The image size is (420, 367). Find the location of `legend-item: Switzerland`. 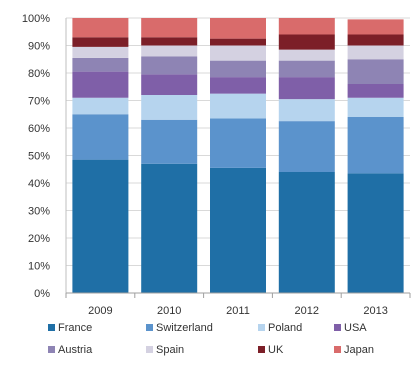

legend-item: Switzerland is located at coordinates (179, 328).